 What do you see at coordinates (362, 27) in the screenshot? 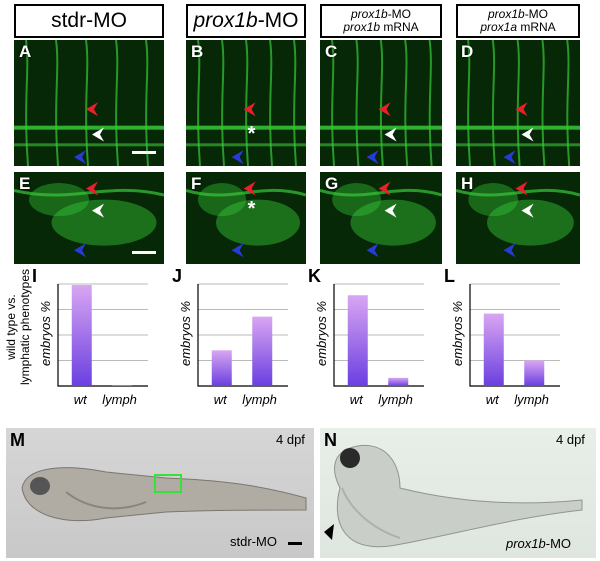
I see `header-c3-gene2: prox1b` at bounding box center [362, 27].